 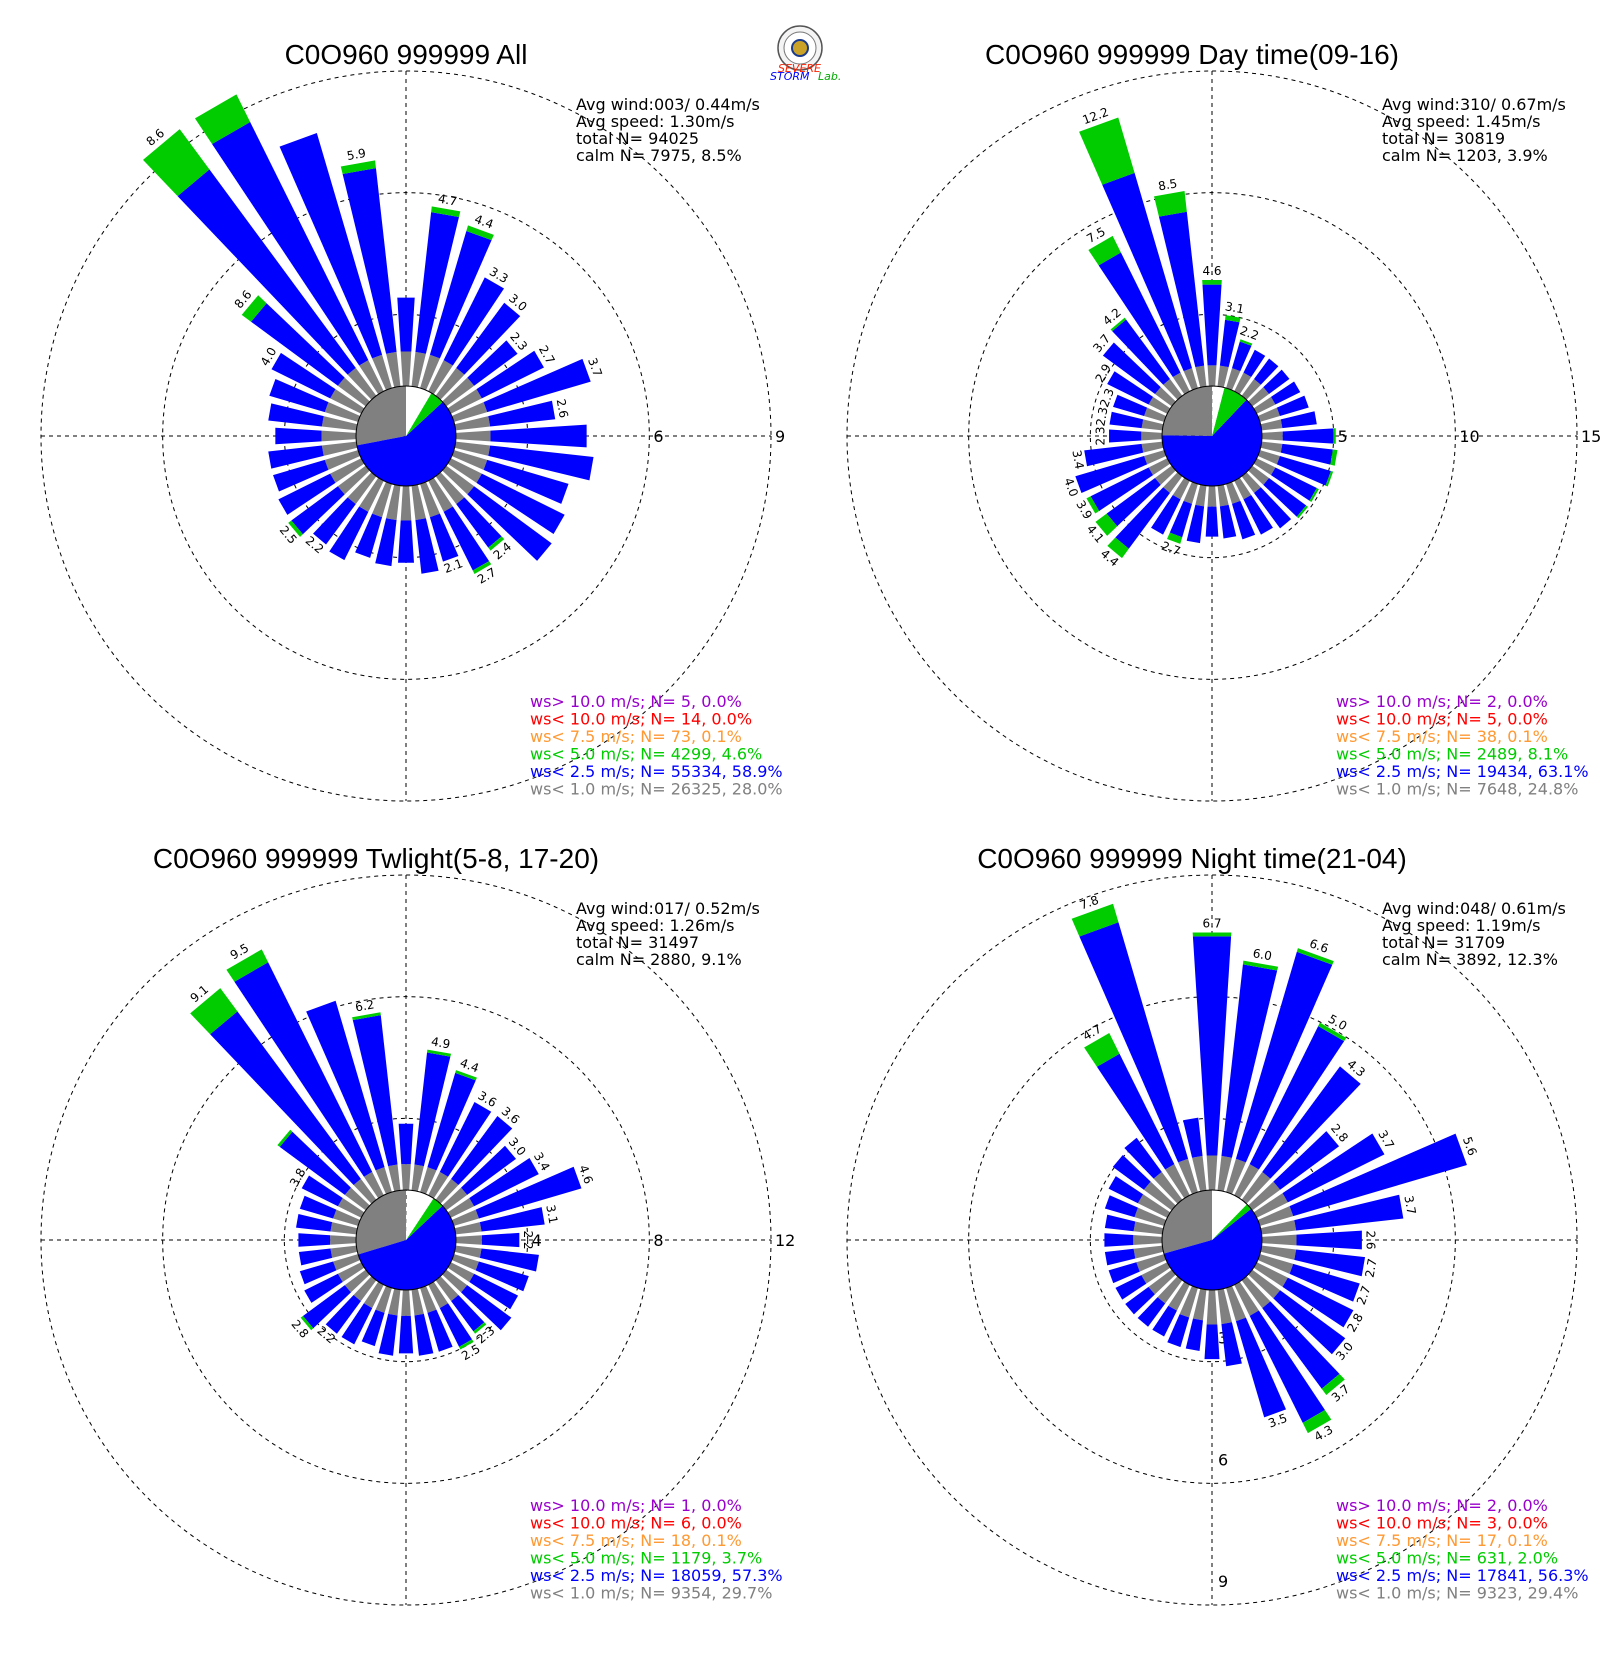 I want to click on panel-title: C0O960 999999 Twlight(5-8, 17-20), so click(x=376, y=858).